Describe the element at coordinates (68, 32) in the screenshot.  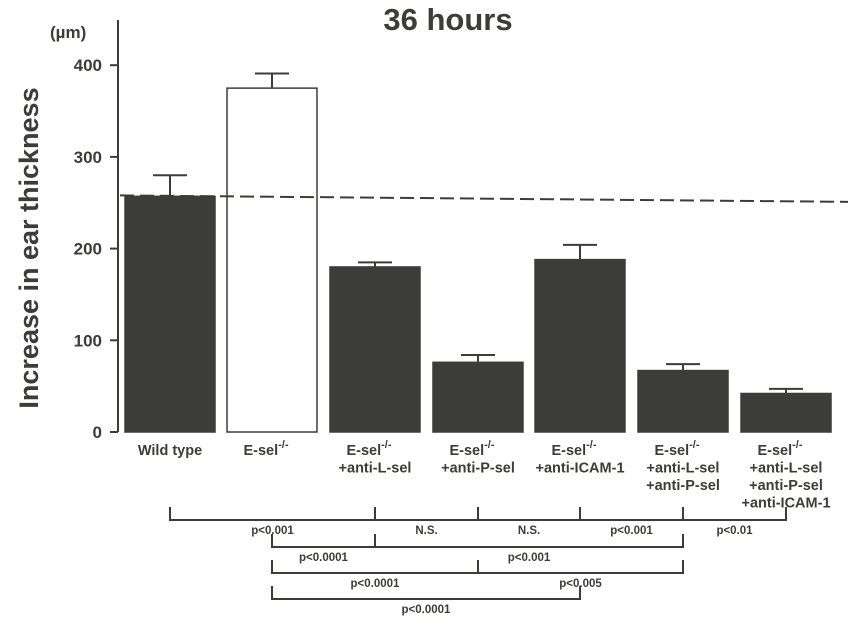
I see `y-axis-unit: (µm)` at that location.